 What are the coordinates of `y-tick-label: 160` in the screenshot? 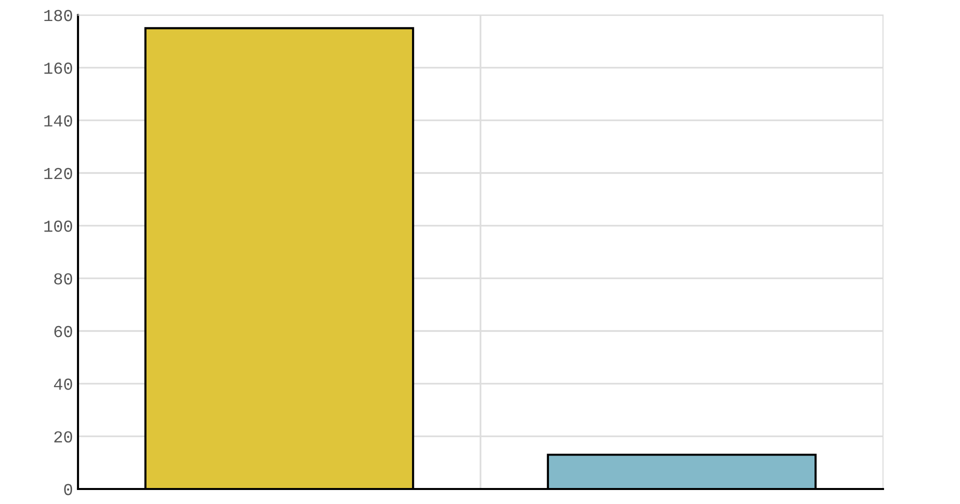 It's located at (58, 68).